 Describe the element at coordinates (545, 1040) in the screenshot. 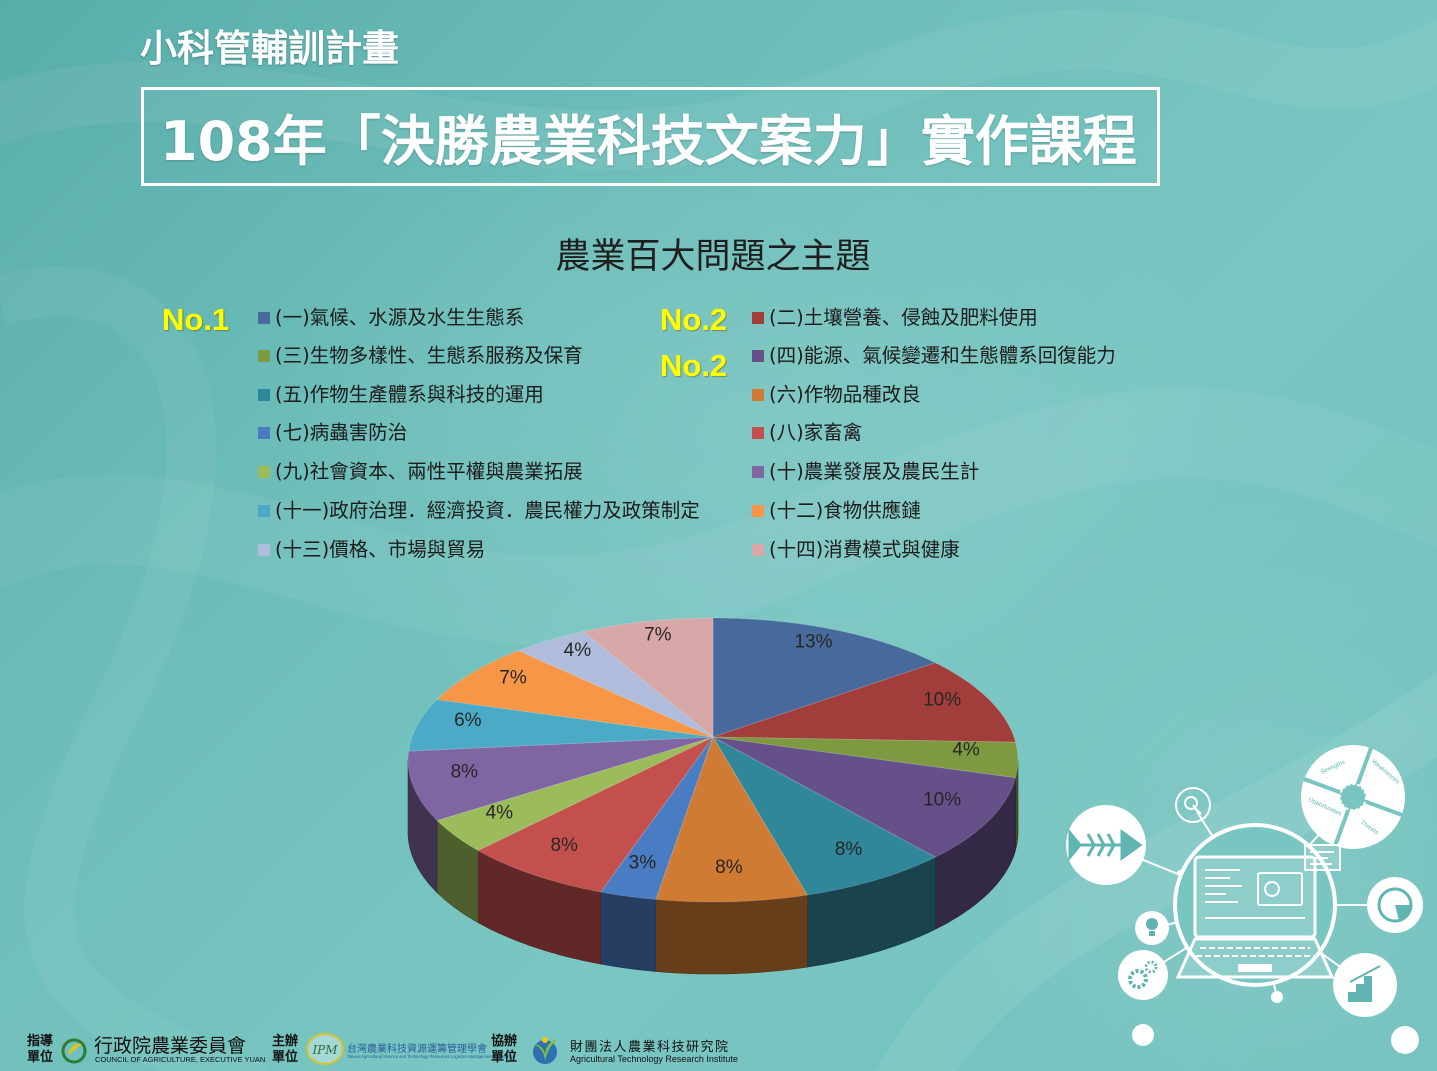

I see `logo-seed` at that location.